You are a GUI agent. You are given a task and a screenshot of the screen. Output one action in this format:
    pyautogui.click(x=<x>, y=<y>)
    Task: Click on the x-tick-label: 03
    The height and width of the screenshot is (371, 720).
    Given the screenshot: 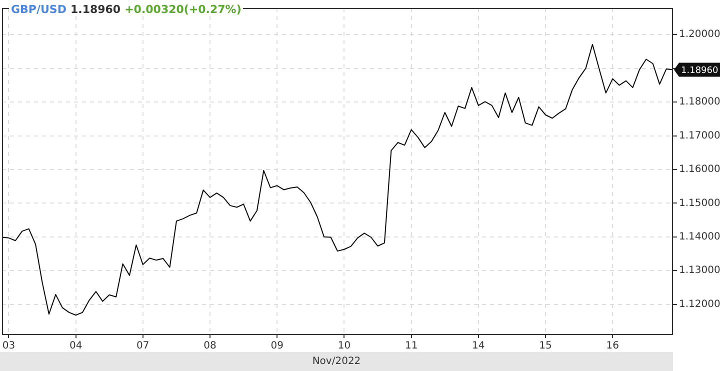 What is the action you would take?
    pyautogui.click(x=9, y=346)
    